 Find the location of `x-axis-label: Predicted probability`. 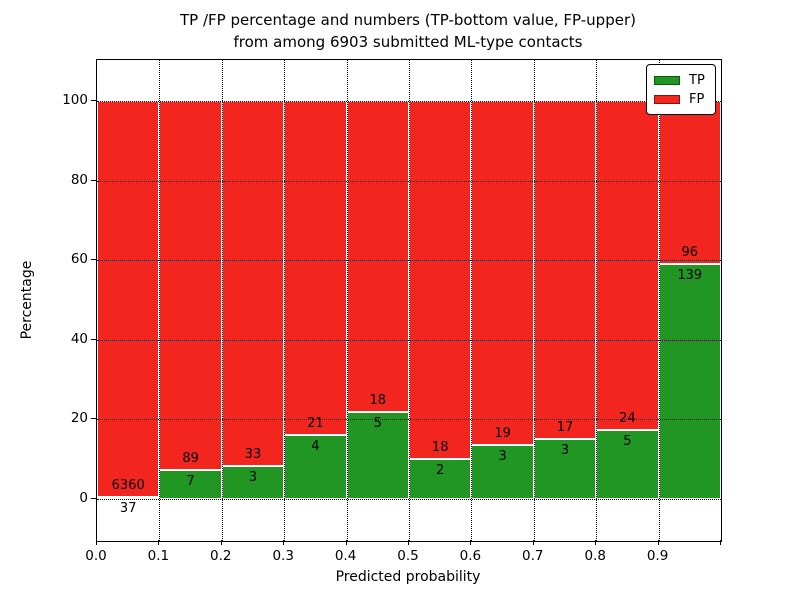

x-axis-label: Predicted probability is located at coordinates (408, 577).